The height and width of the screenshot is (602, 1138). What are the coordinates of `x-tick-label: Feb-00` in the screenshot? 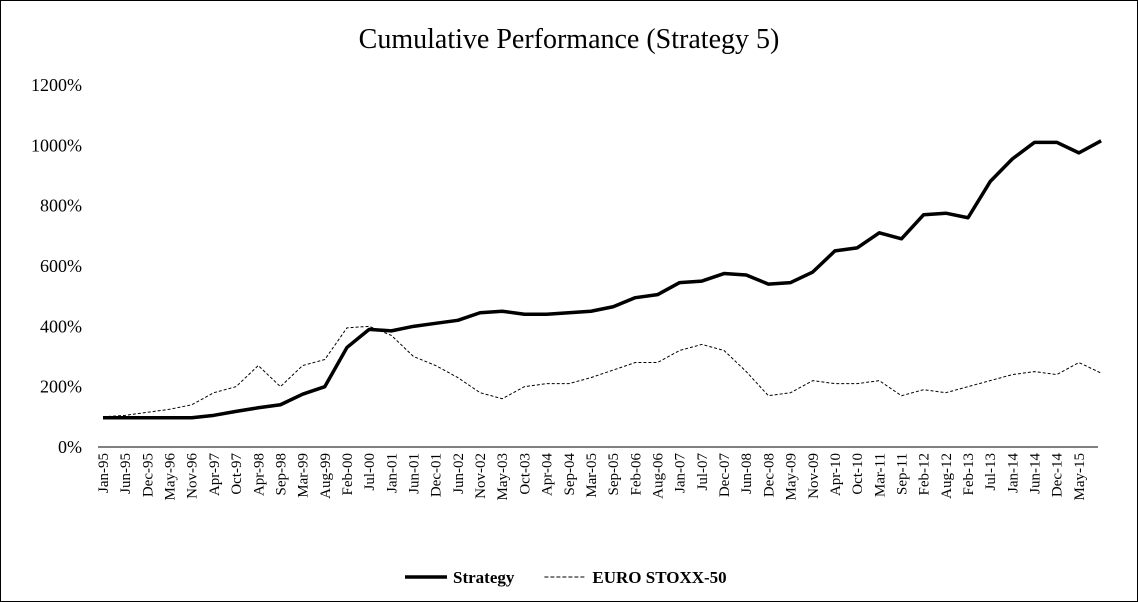 It's located at (348, 474).